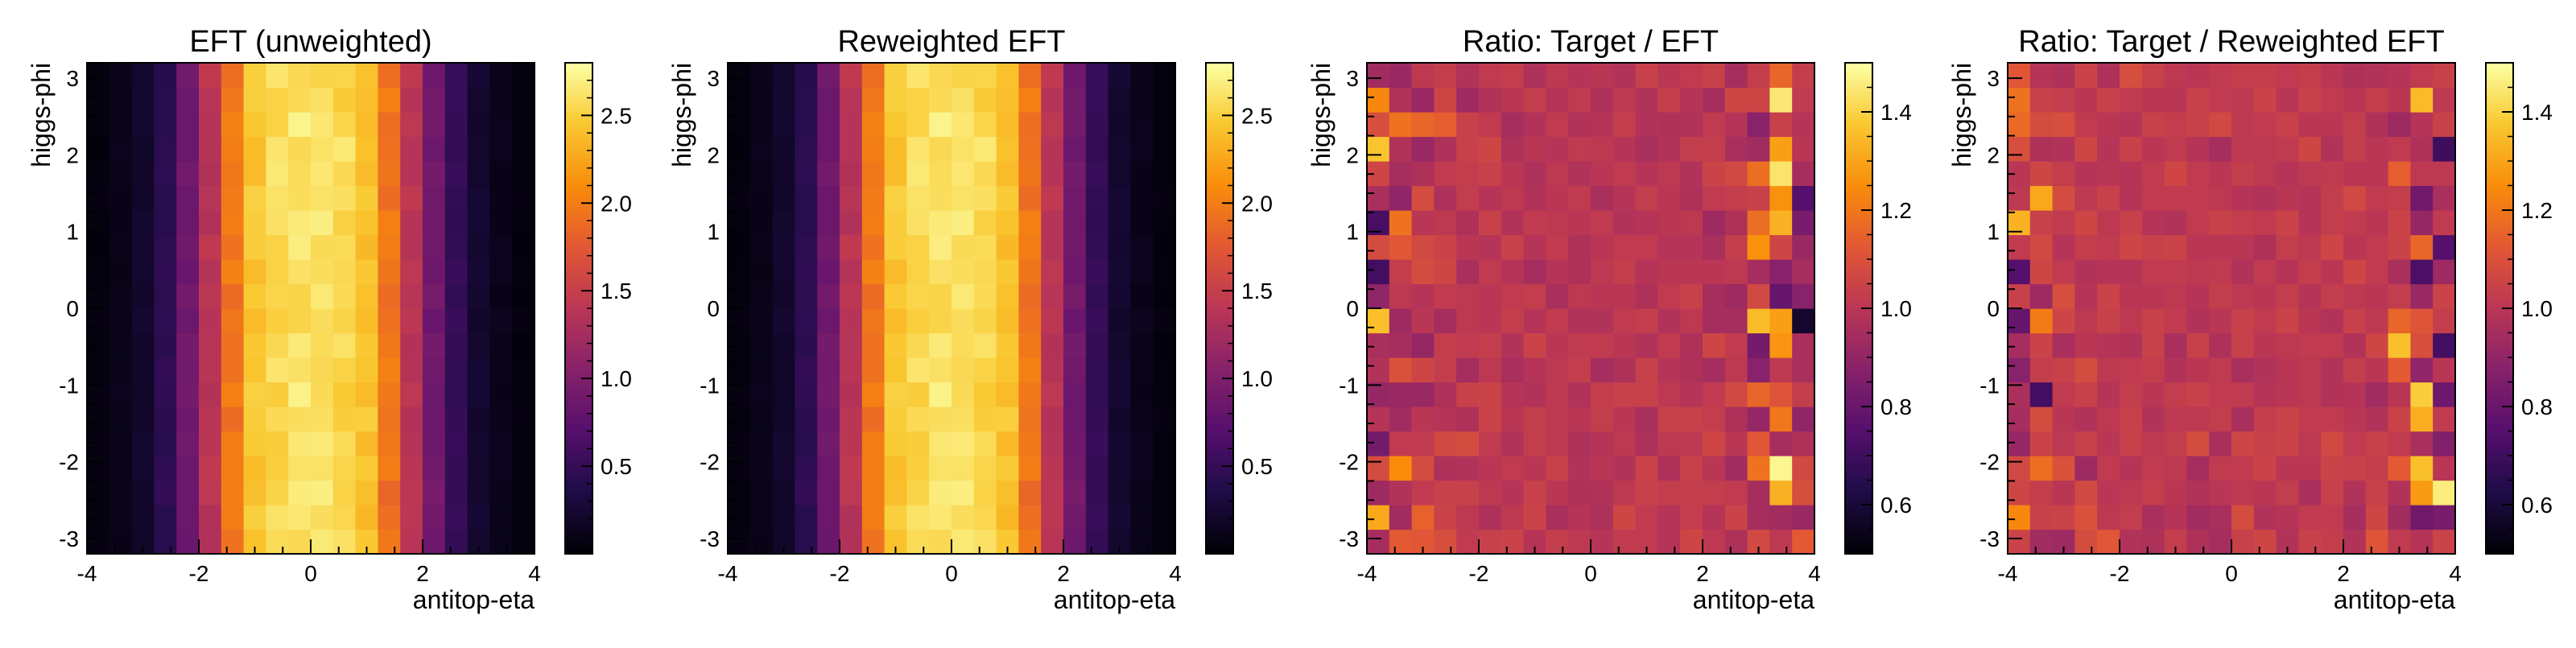 The height and width of the screenshot is (648, 2576). I want to click on colorbar-tick-label: 2.5, so click(1257, 116).